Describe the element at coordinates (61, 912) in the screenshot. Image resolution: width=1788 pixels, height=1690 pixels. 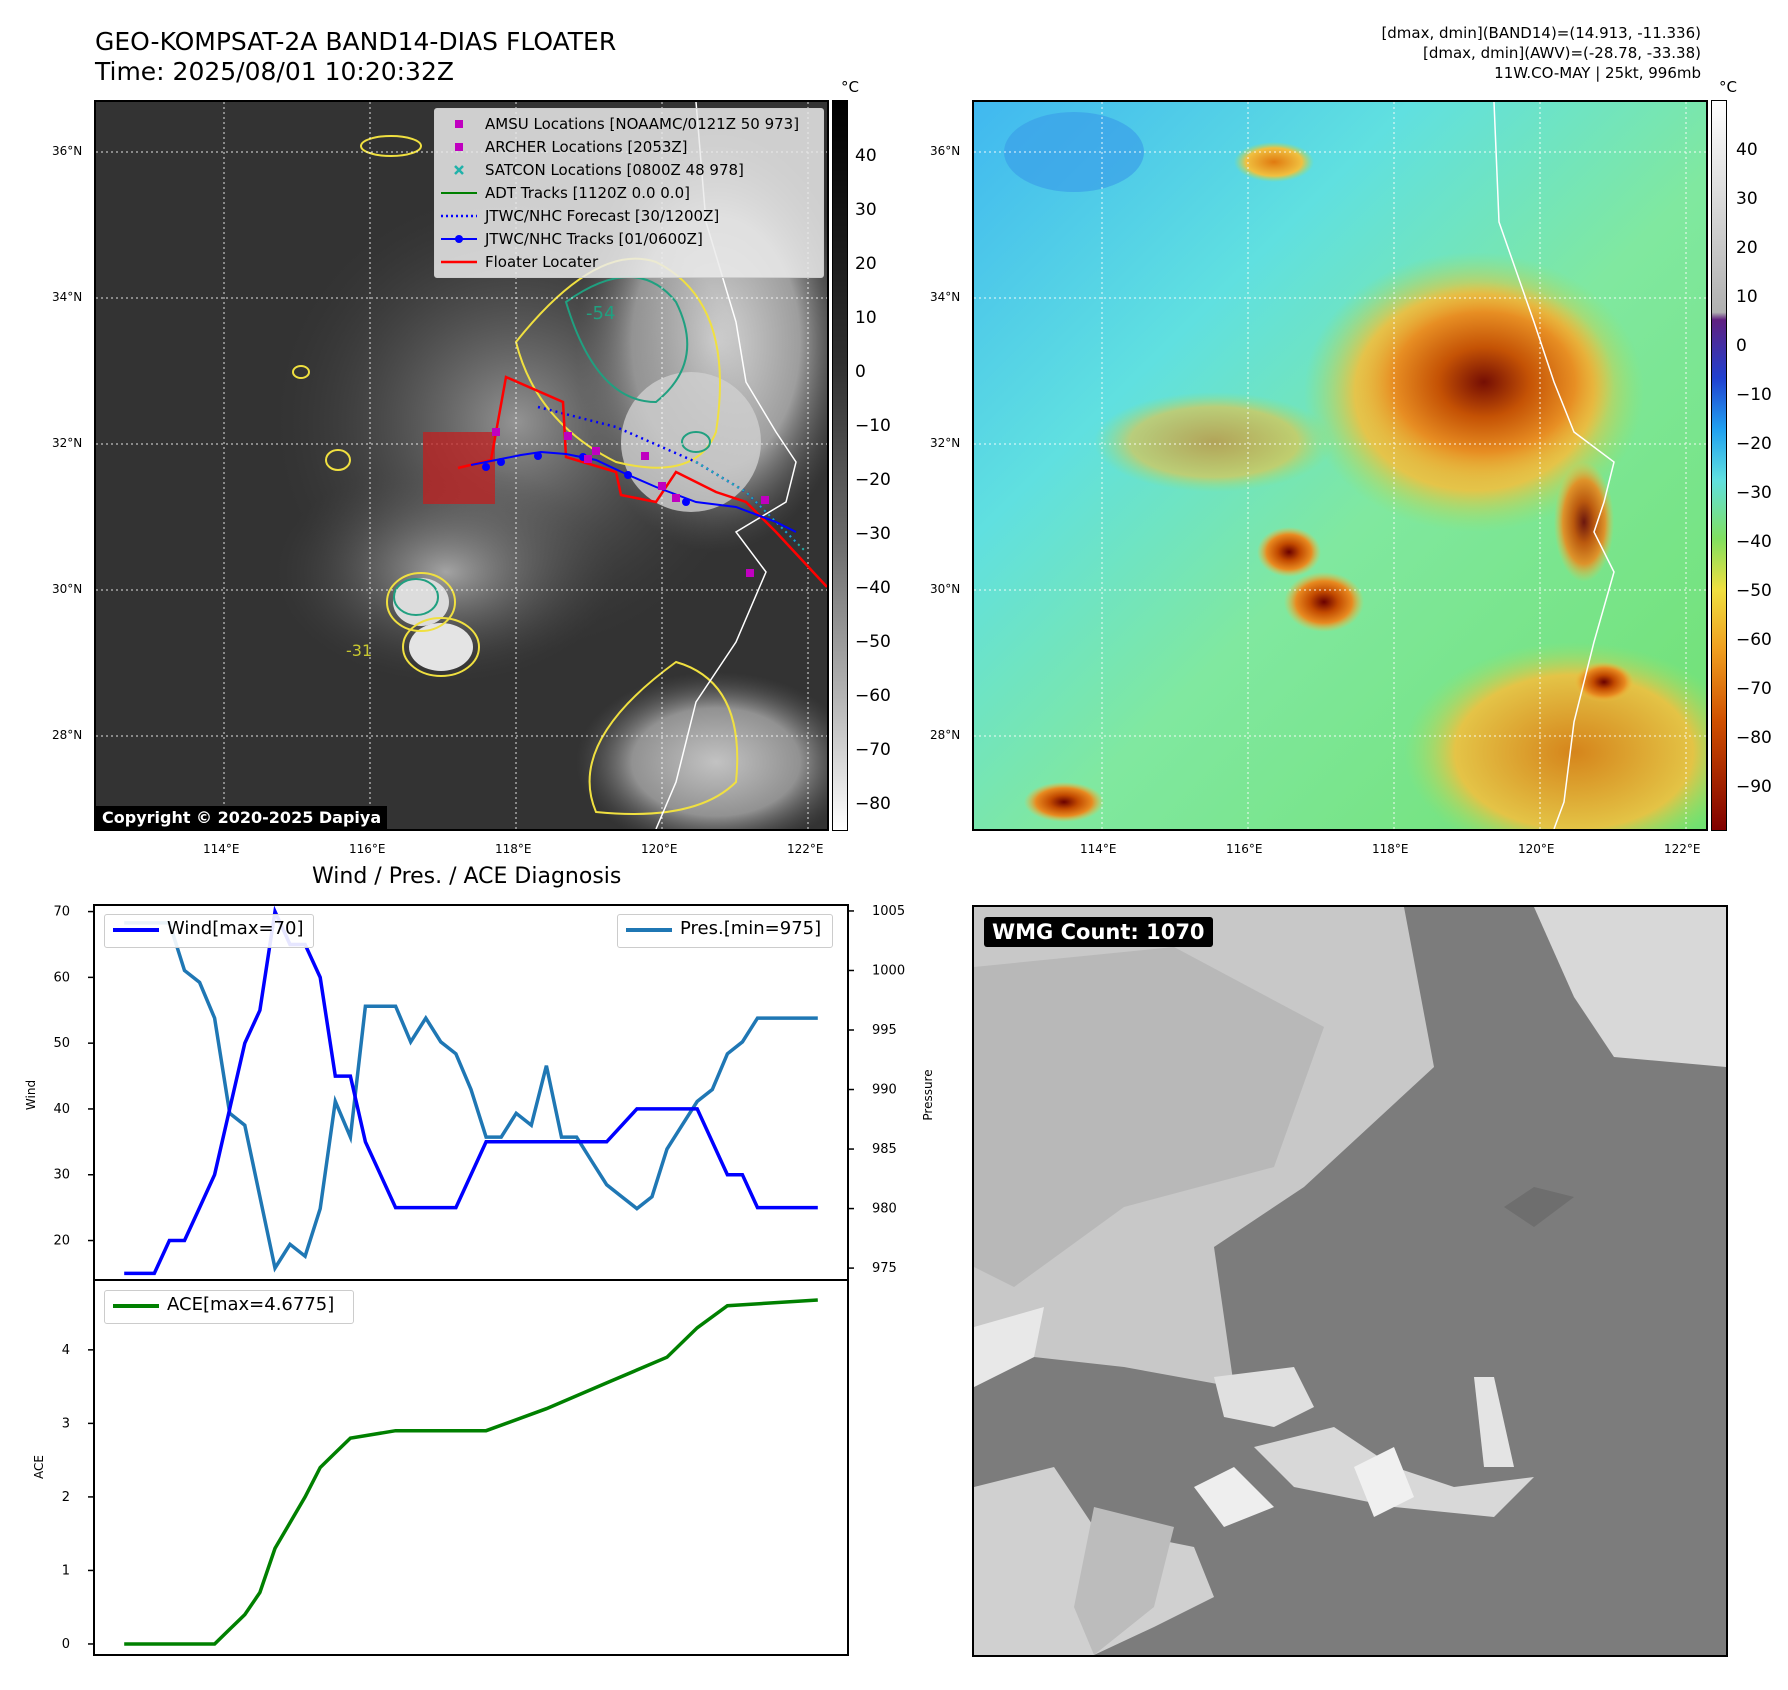
I see `wind-axis-tick-label: 70` at that location.